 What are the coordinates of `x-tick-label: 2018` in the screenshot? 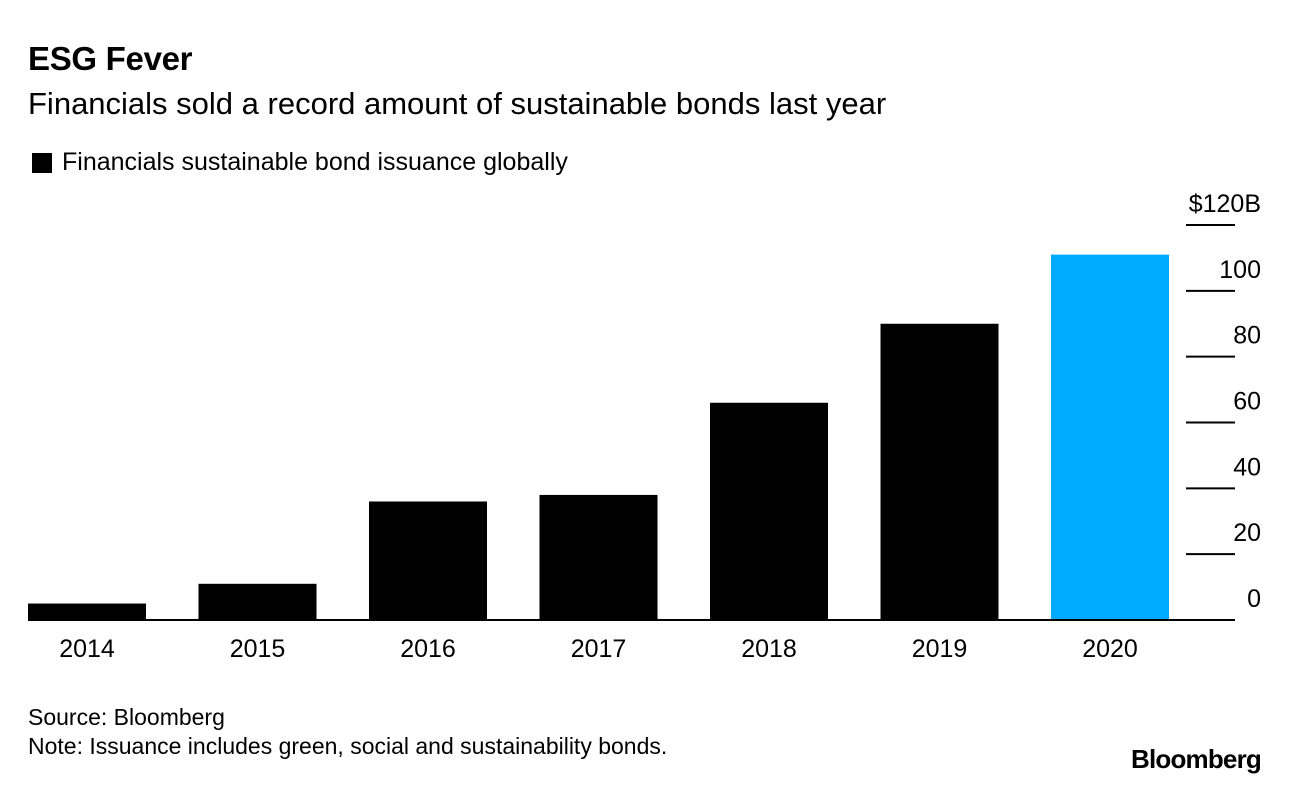 It's located at (769, 649).